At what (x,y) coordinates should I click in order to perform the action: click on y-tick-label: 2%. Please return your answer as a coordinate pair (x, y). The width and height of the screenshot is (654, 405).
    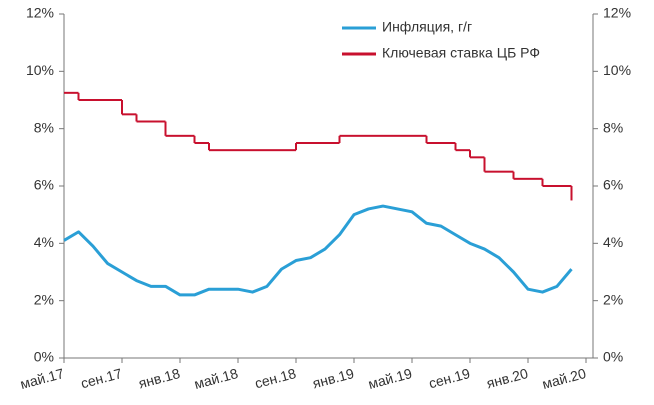
    Looking at the image, I should click on (44, 299).